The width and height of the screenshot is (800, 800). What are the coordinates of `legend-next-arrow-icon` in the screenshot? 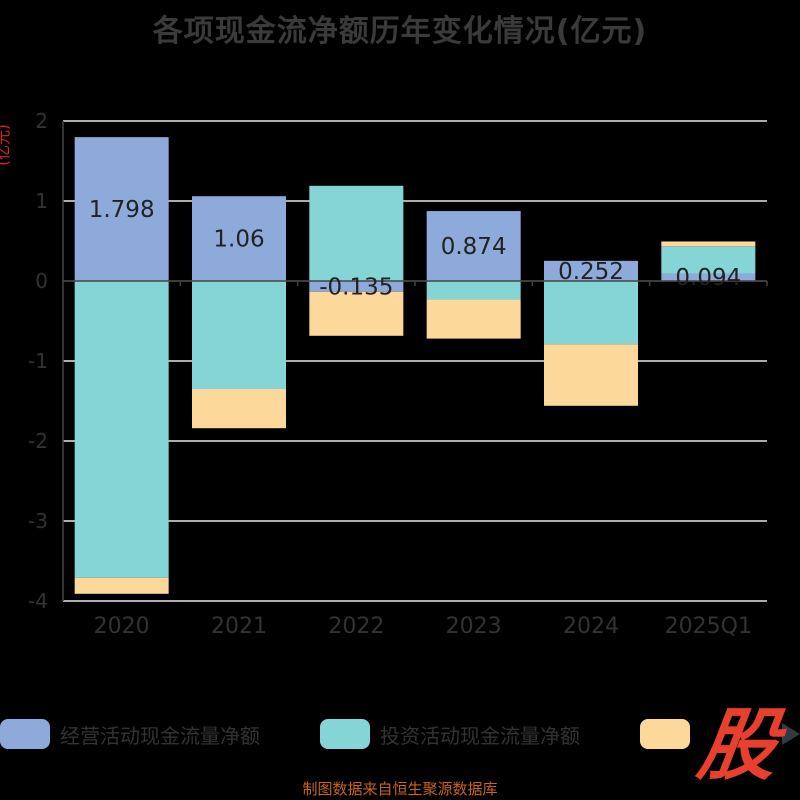 It's located at (791, 734).